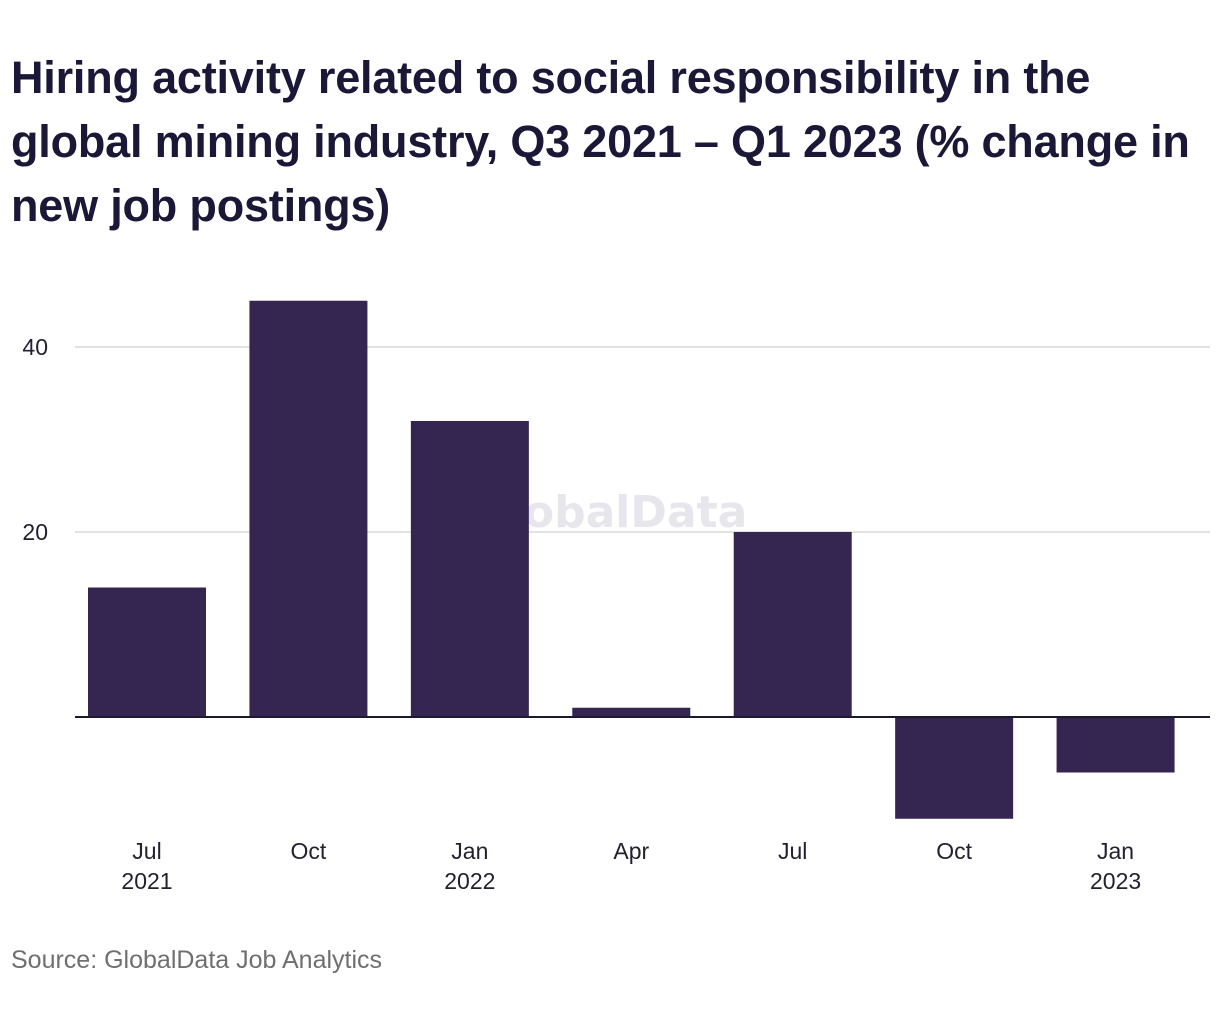  Describe the element at coordinates (631, 866) in the screenshot. I see `x-axis-ticks: Jul 2021 Oct Jan 2022 Apr Jul Oct Jan 2023` at that location.